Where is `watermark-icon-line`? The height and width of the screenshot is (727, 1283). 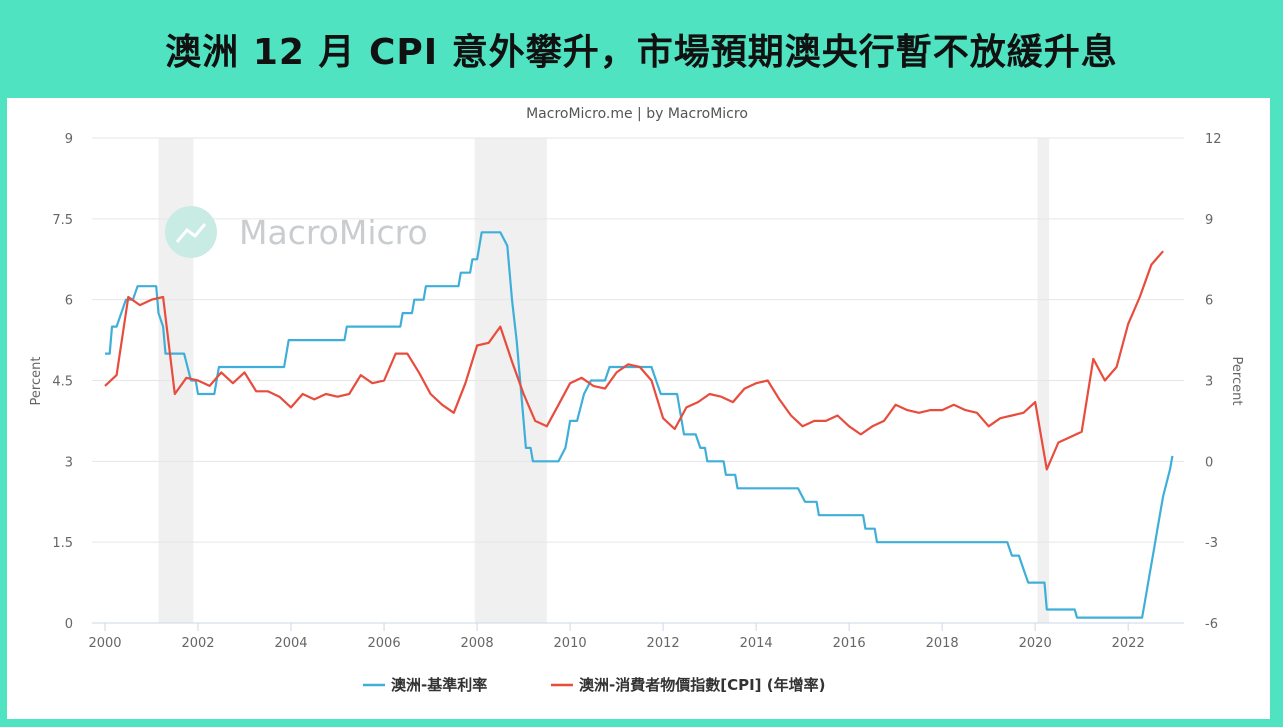
watermark-icon-line is located at coordinates (191, 233).